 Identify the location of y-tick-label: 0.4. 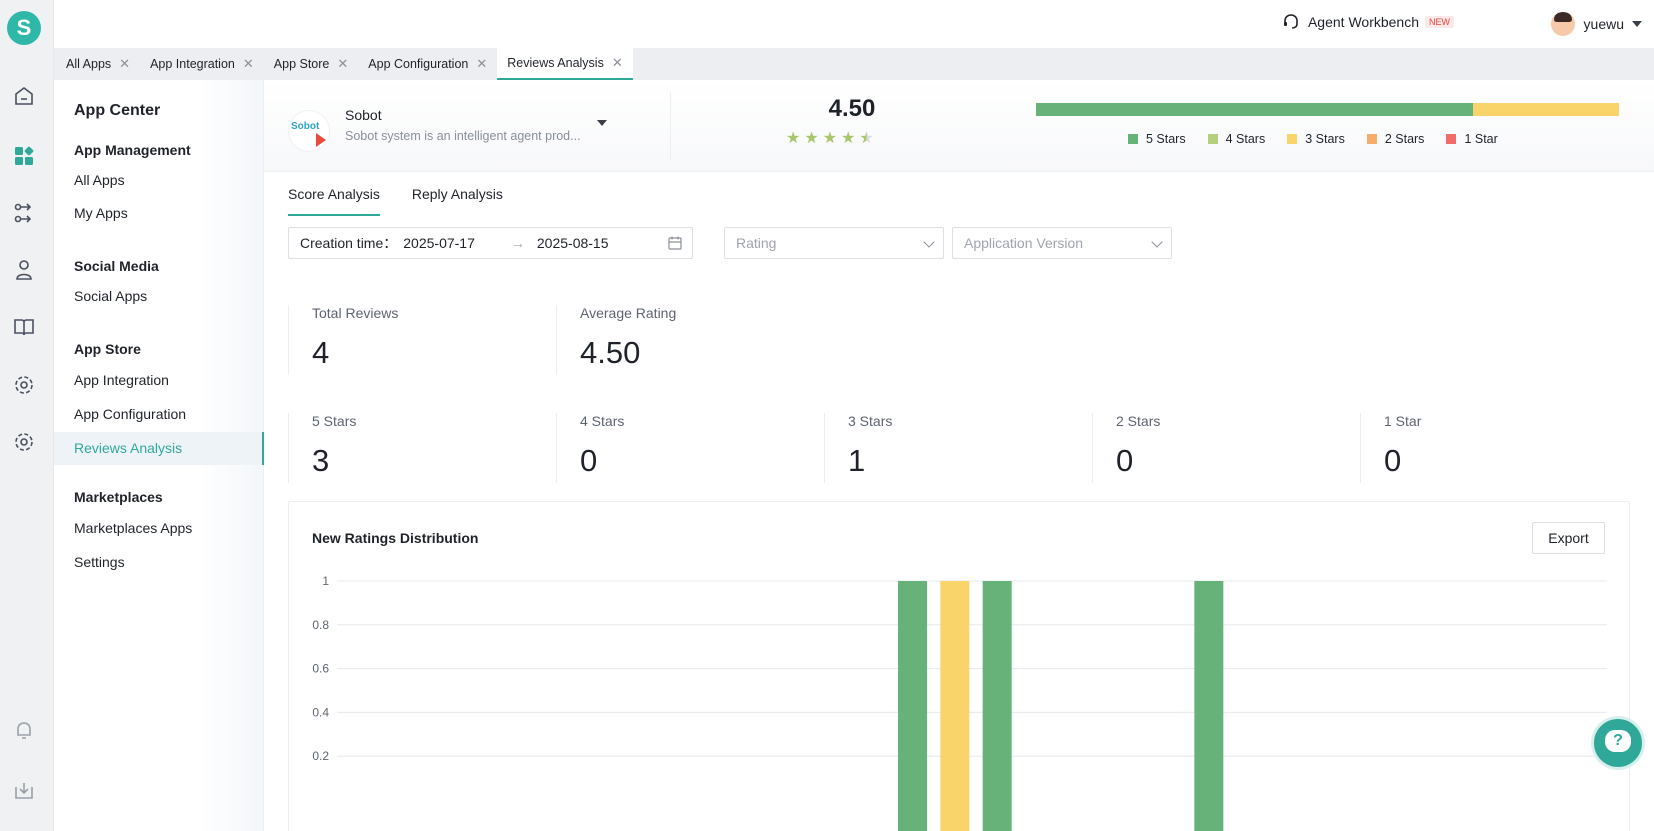
(320, 712).